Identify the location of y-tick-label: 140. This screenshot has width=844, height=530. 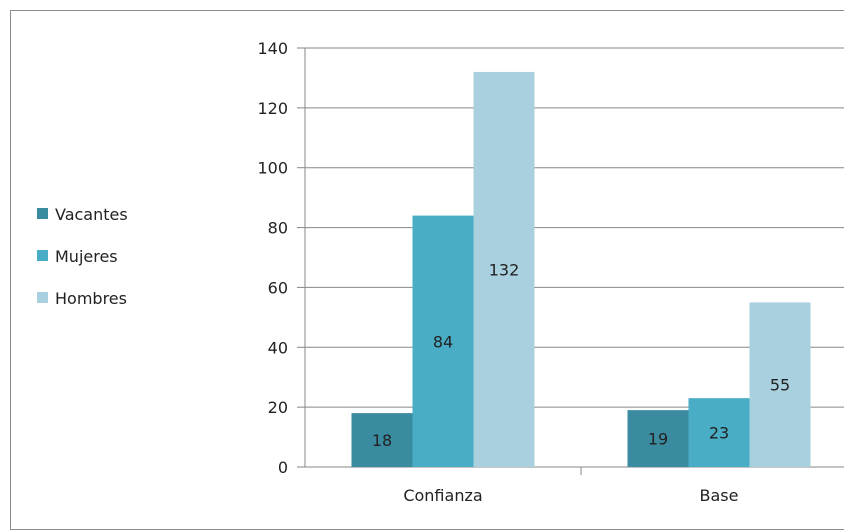
(272, 48).